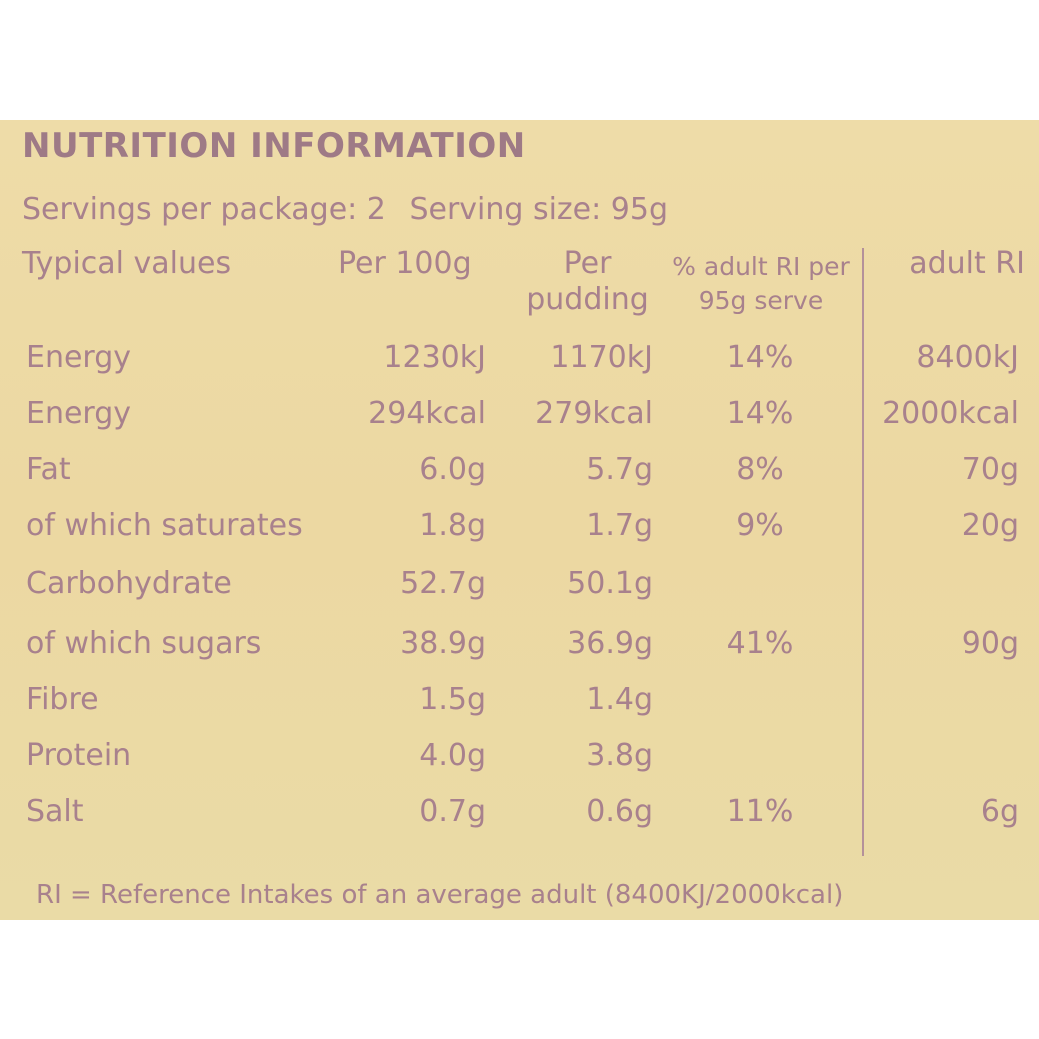 Image resolution: width=1039 pixels, height=1039 pixels. Describe the element at coordinates (594, 413) in the screenshot. I see `per-pudding-value: 279kcal` at that location.